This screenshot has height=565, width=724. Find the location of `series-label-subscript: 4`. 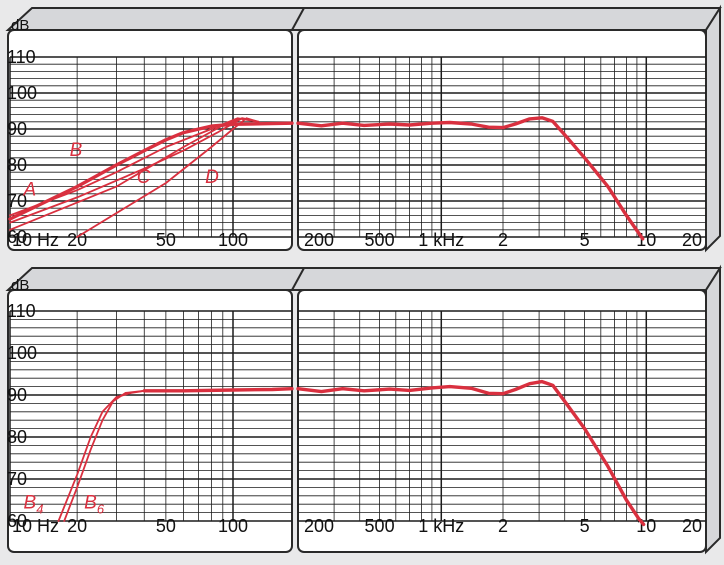

series-label-subscript: 4 is located at coordinates (39, 508).